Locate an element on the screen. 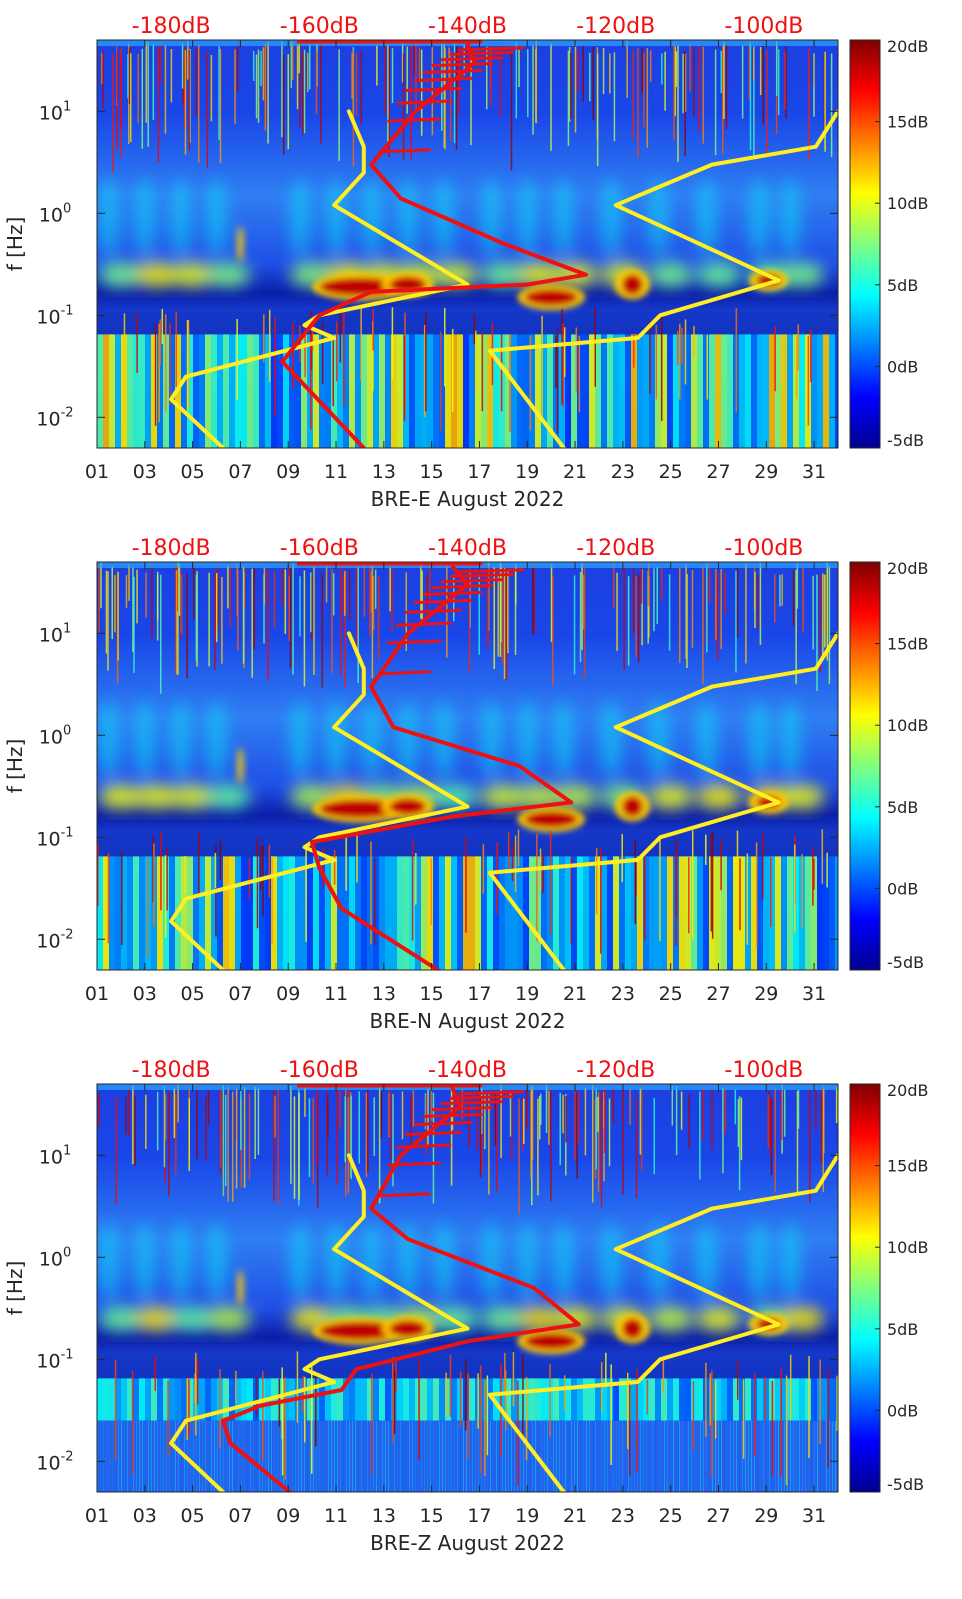  y-tick-label: 10⁻¹ is located at coordinates (54, 1359).